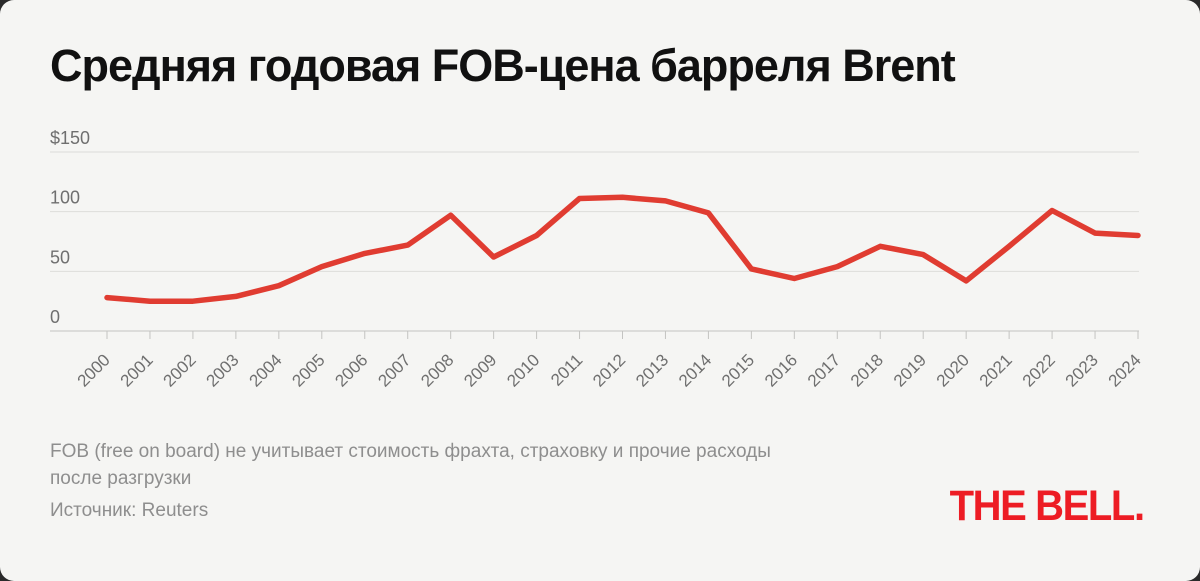  What do you see at coordinates (824, 370) in the screenshot?
I see `x-tick-label: 2017` at bounding box center [824, 370].